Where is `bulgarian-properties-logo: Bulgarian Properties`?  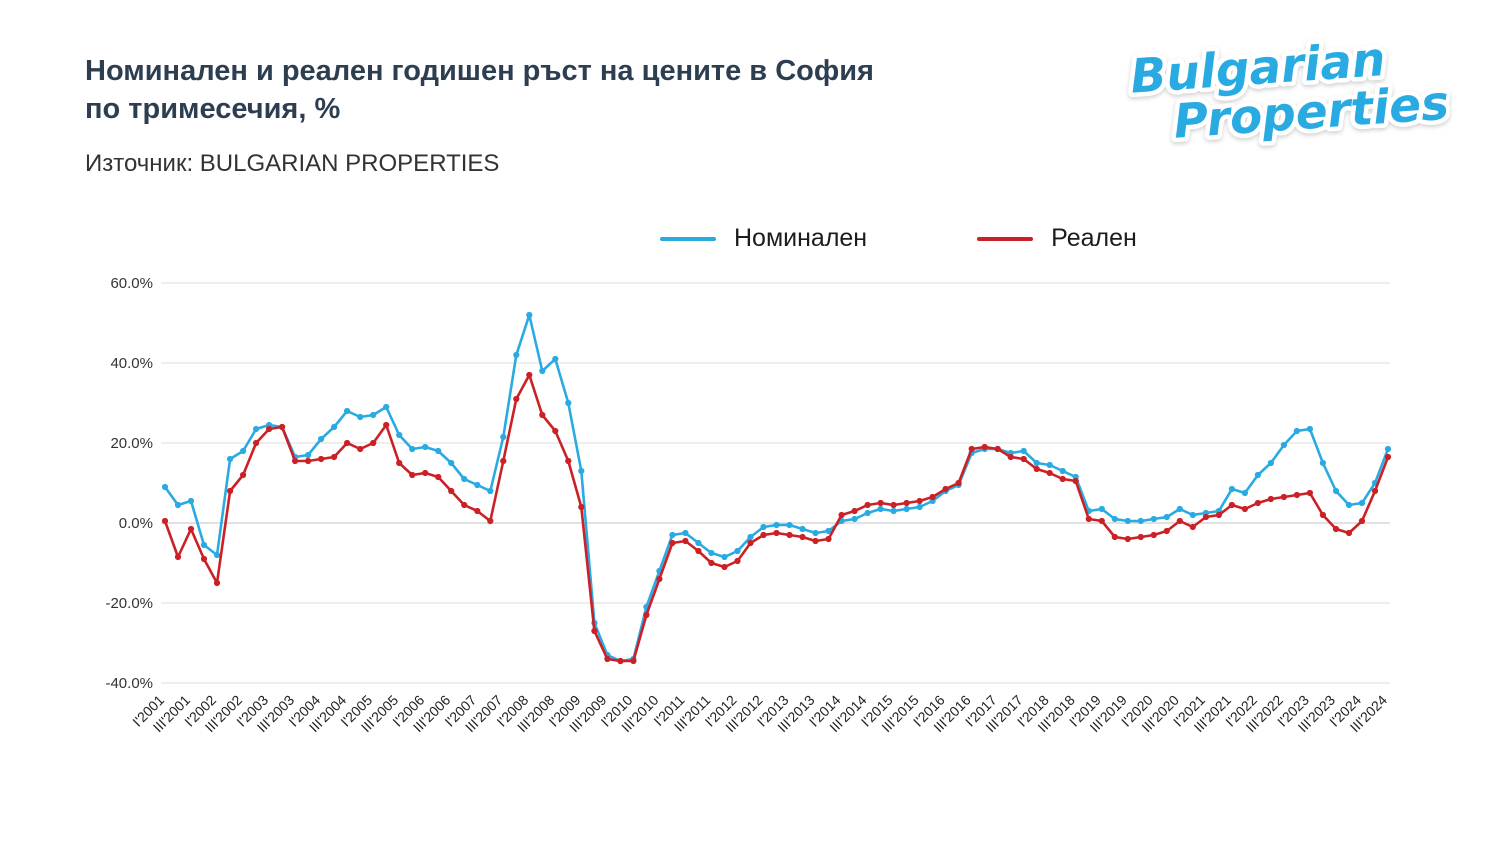 bulgarian-properties-logo: Bulgarian Properties is located at coordinates (1287, 92).